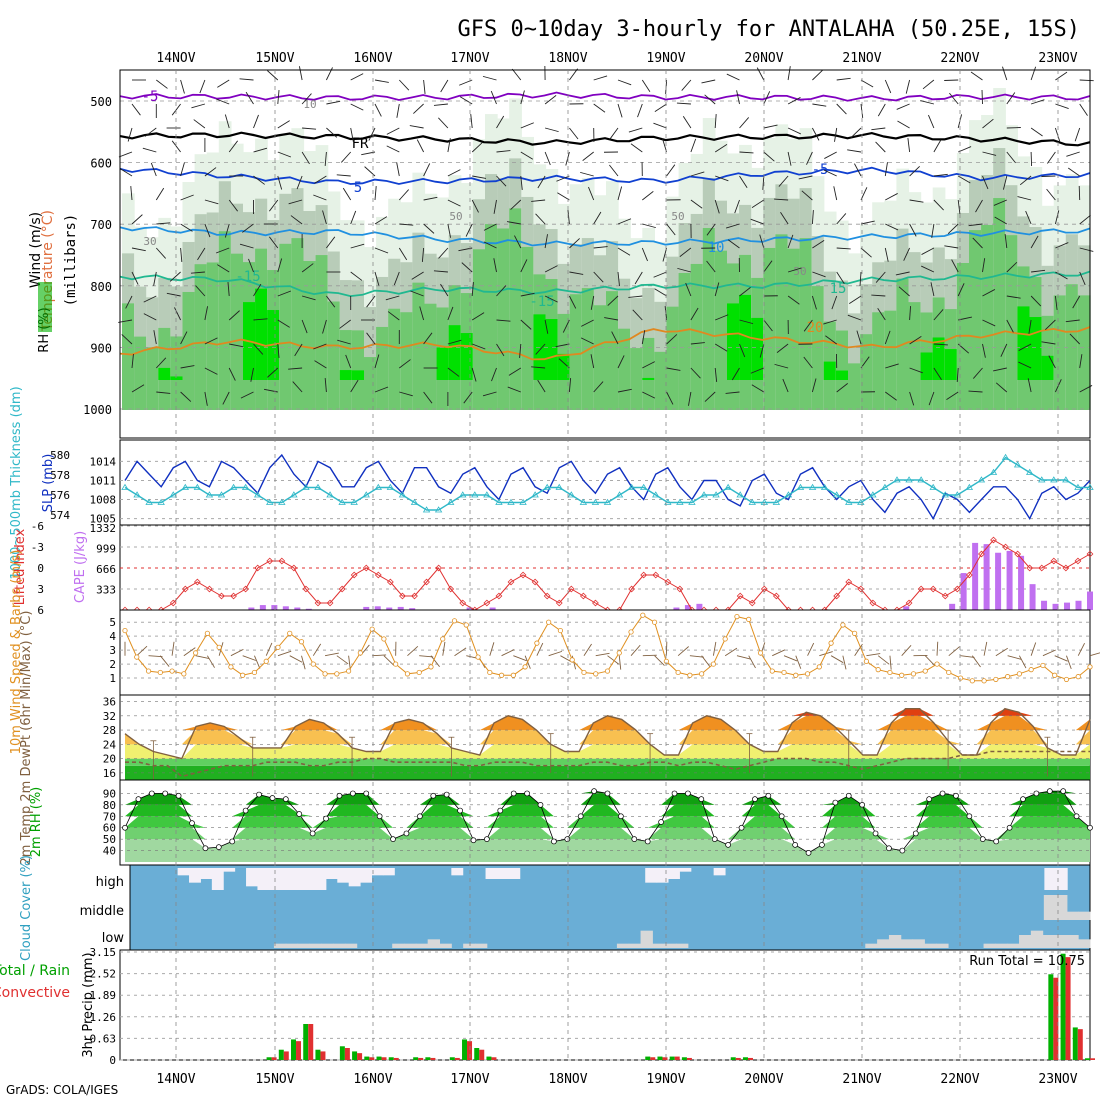 This screenshot has height=1100, width=1100. I want to click on slp-ylabel: SLP (mb), so click(48, 483).